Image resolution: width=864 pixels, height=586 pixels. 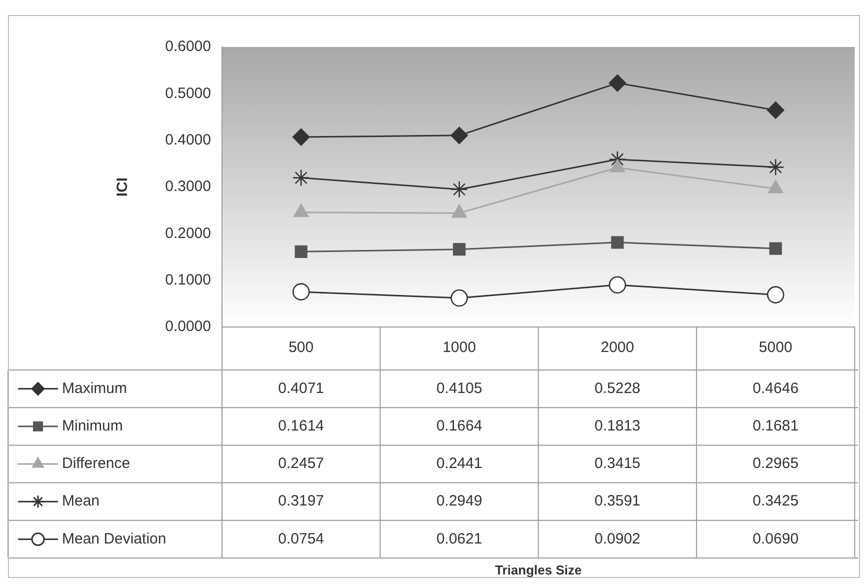 I want to click on legend-label: Minimum, so click(x=92, y=426).